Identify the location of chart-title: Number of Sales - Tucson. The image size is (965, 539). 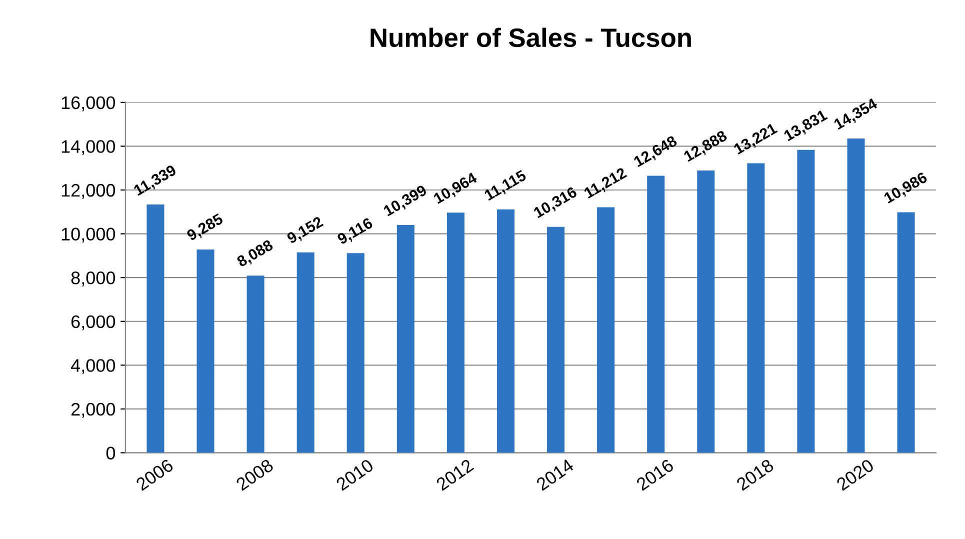
(530, 38).